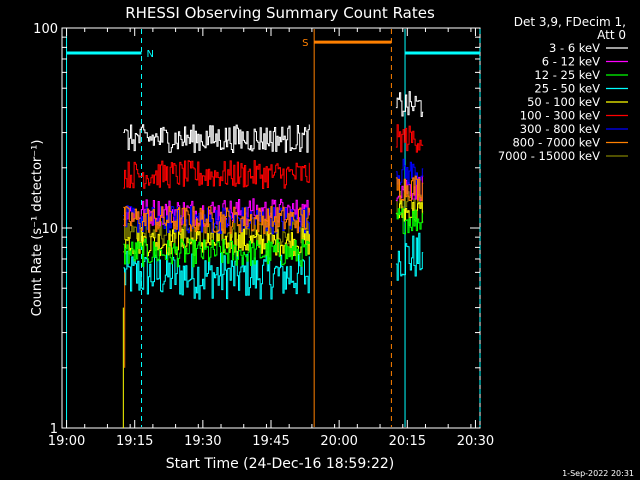 Image resolution: width=640 pixels, height=480 pixels. I want to click on legend-item-label: 3 - 6 keV, so click(574, 48).